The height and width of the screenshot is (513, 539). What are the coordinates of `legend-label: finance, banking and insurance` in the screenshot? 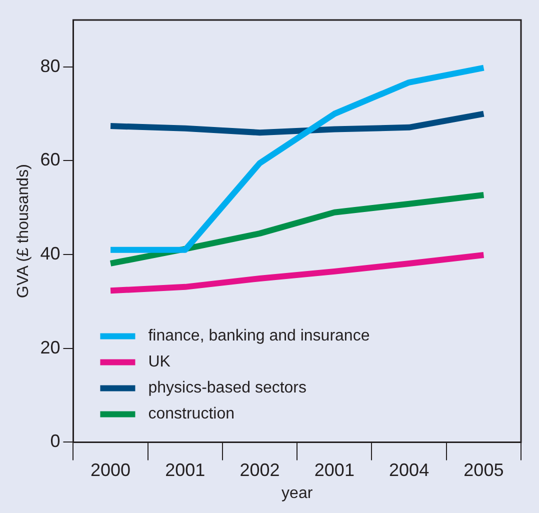 It's located at (259, 336).